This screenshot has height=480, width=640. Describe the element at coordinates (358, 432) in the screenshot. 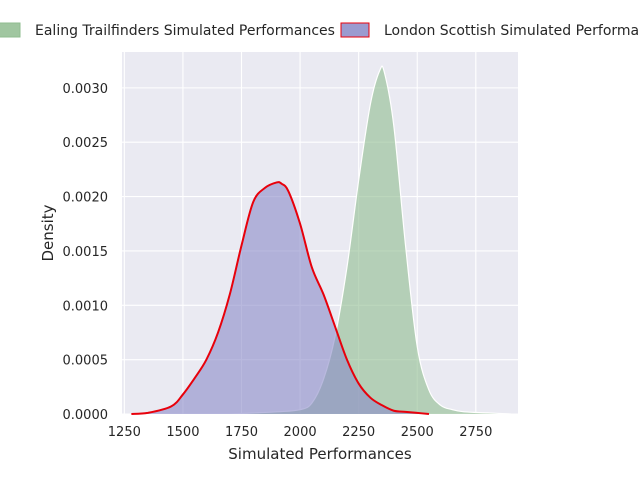

I see `x-tick-label: 2250` at that location.